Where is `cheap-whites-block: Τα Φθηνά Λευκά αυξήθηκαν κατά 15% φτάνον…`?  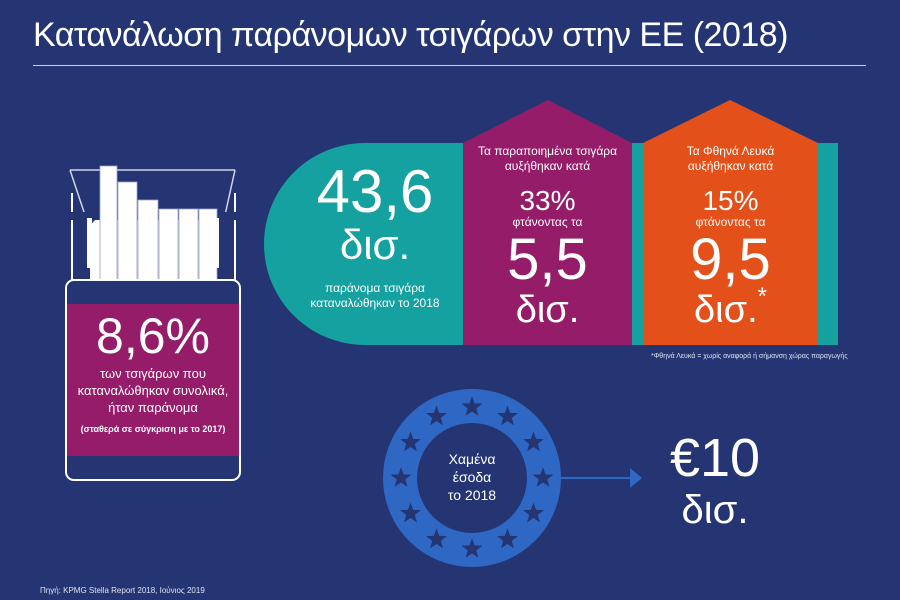
cheap-whites-block: Τα Φθηνά Λευκά αυξήθηκαν κατά 15% φτάνον… is located at coordinates (730, 237).